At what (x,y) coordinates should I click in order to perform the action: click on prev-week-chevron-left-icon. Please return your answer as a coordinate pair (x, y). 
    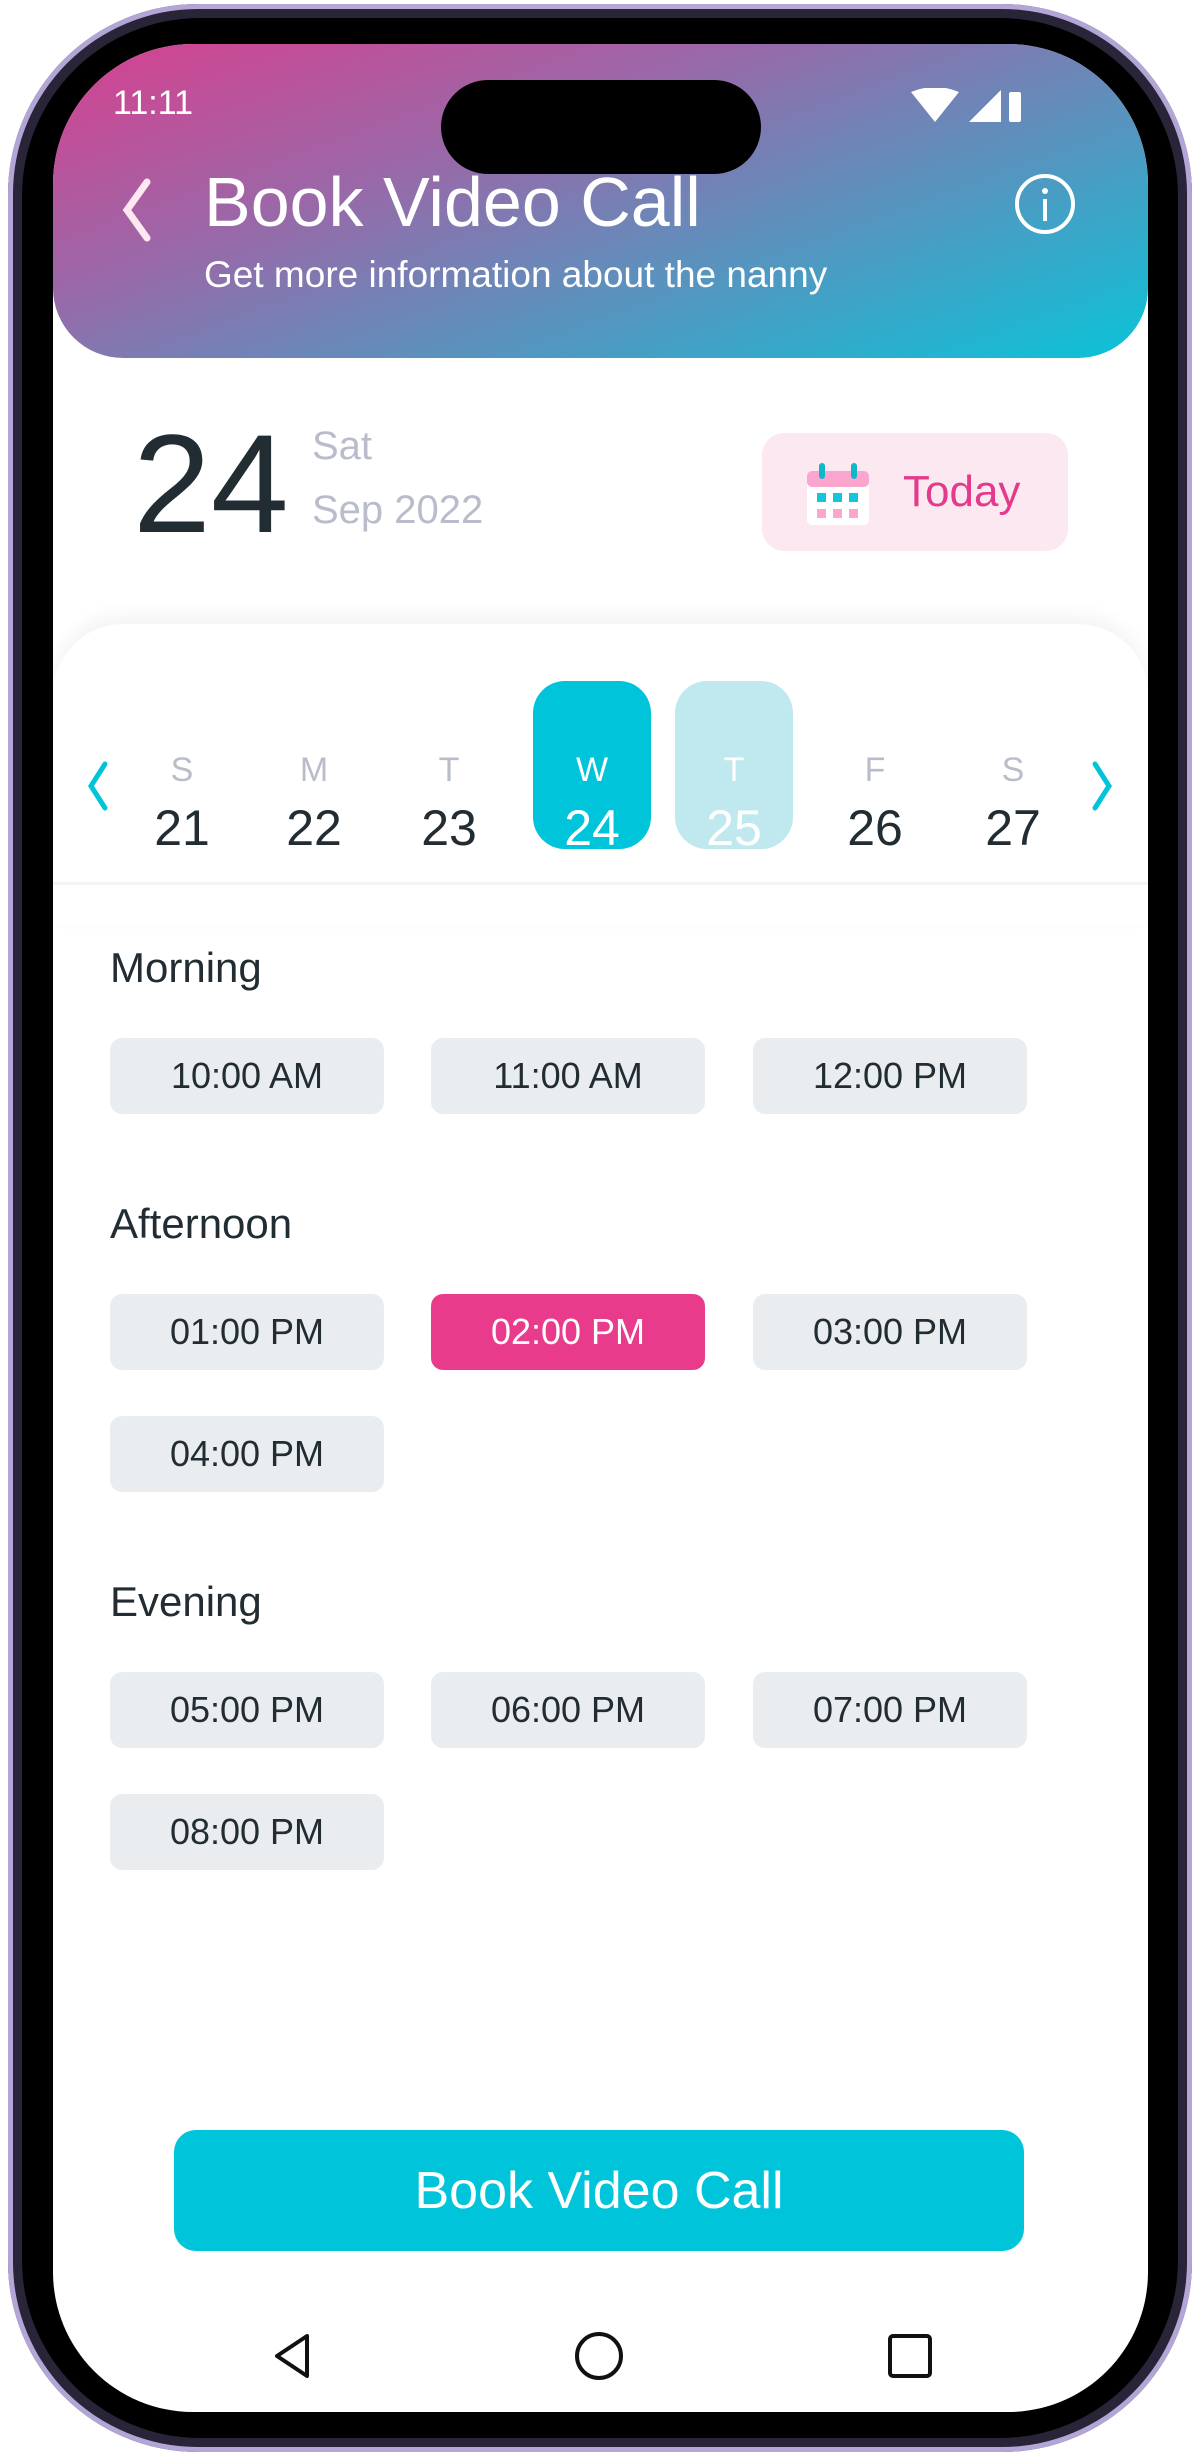
    Looking at the image, I should click on (97, 786).